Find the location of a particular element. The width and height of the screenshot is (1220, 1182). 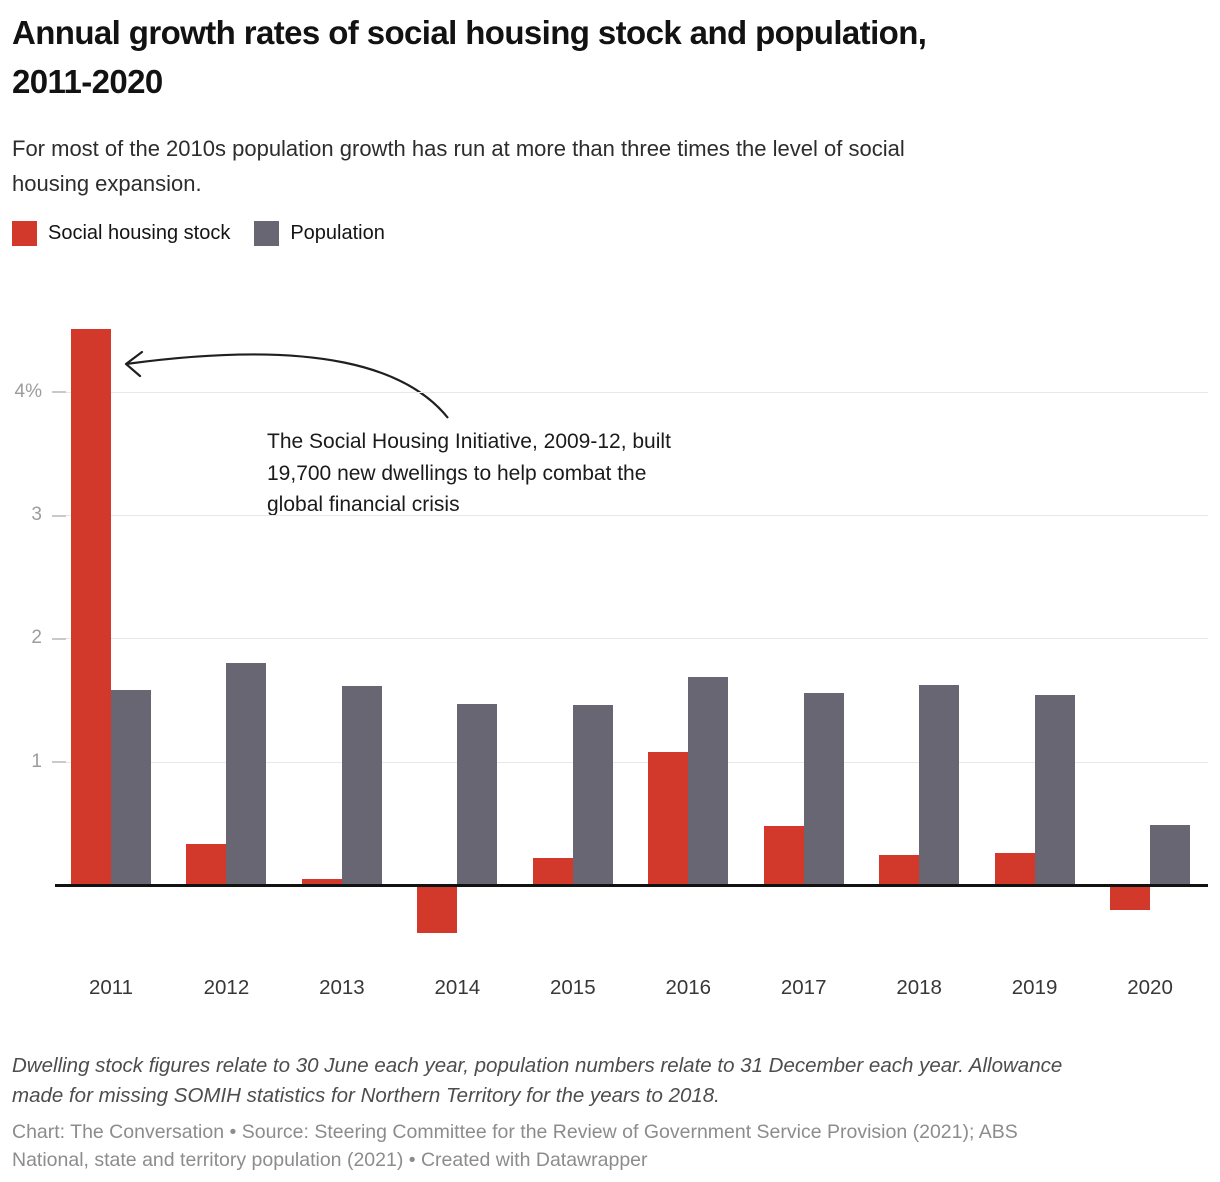

x-axis-label-2018: 2018 is located at coordinates (919, 987).